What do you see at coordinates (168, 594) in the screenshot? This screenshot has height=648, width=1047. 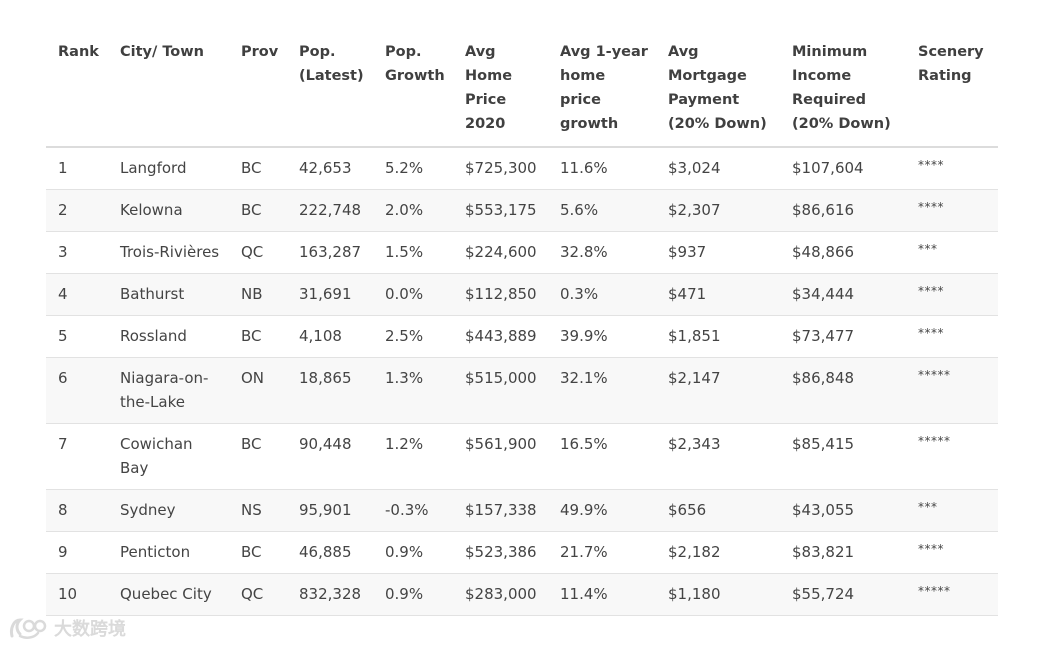 I see `cell-city: Quebec City` at bounding box center [168, 594].